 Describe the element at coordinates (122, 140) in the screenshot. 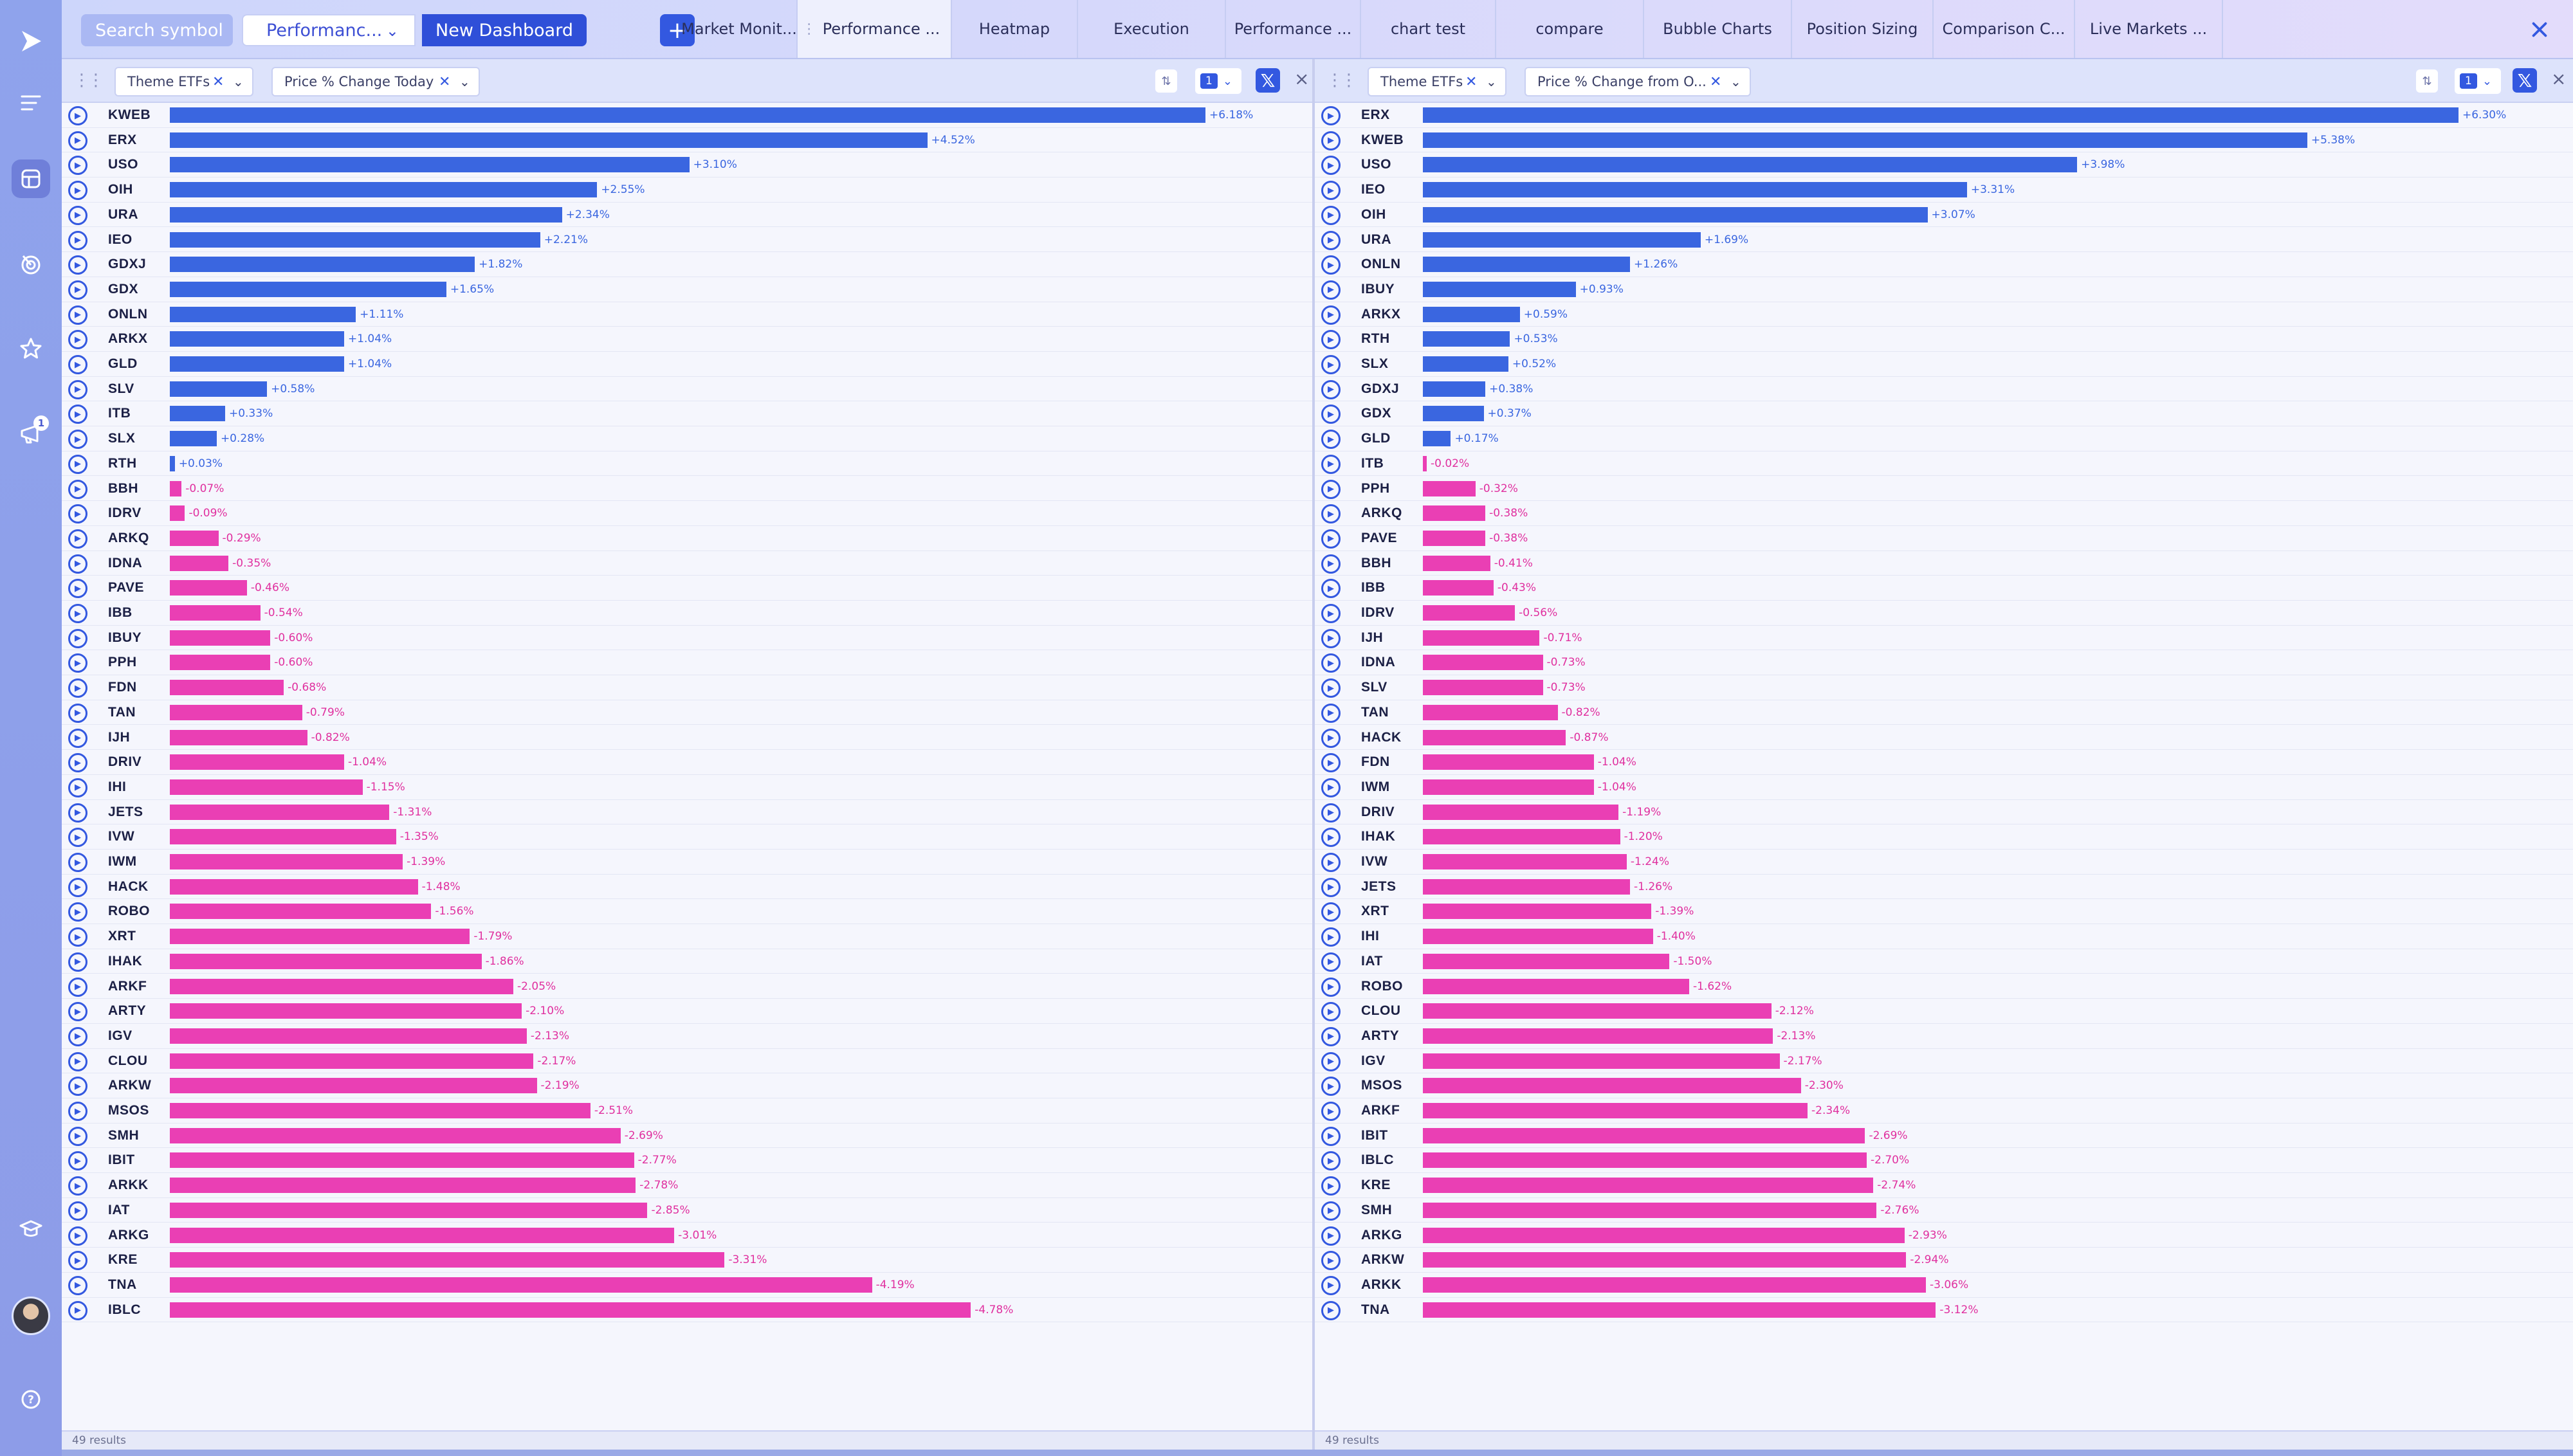

I see `symbol-label: ERX` at that location.